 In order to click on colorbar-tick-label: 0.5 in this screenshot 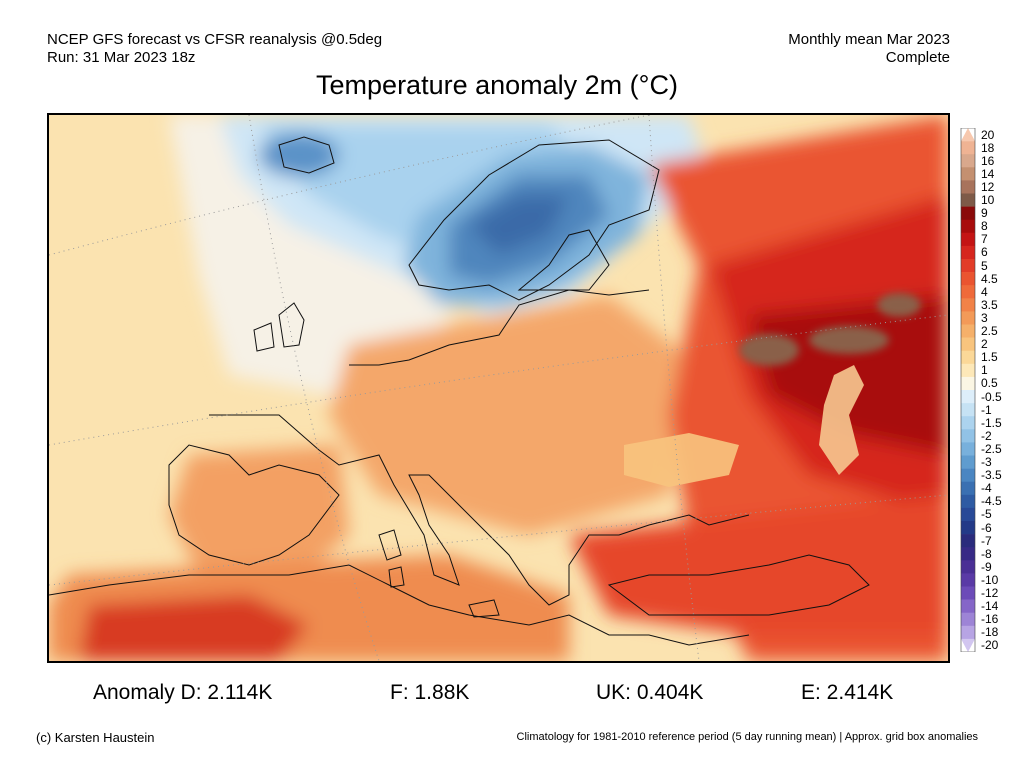, I will do `click(989, 383)`.